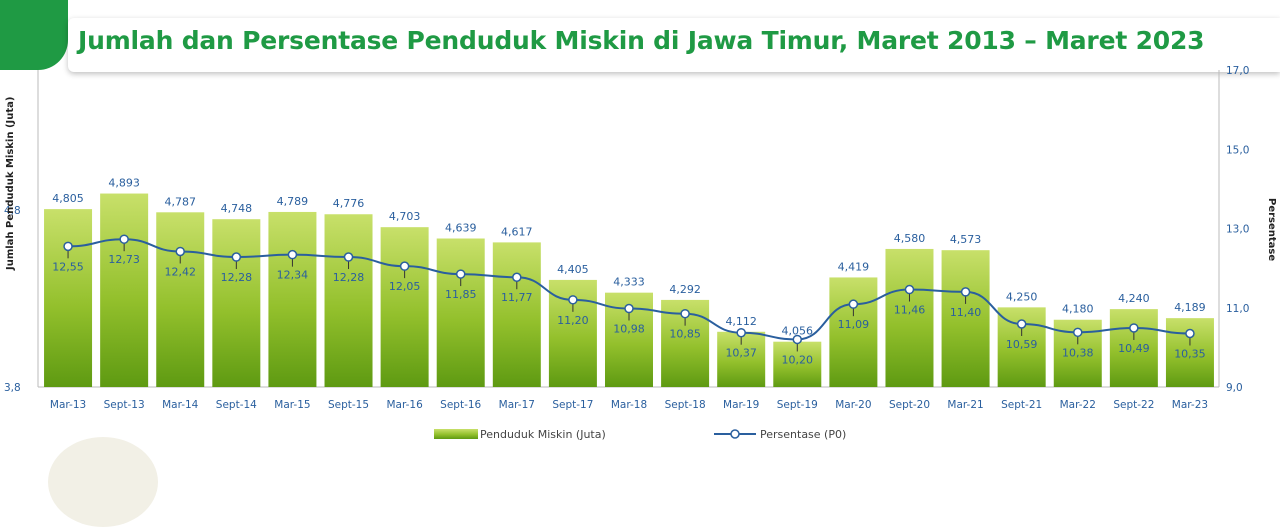 This screenshot has width=1280, height=527. What do you see at coordinates (1237, 71) in the screenshot?
I see `y2-tick-label: 17,0` at bounding box center [1237, 71].